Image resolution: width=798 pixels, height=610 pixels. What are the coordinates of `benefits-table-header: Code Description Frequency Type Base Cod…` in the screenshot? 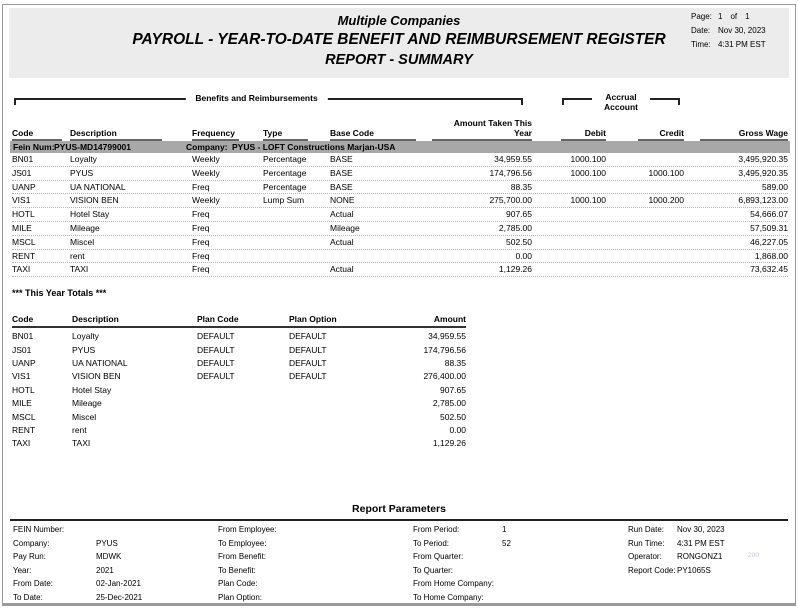 It's located at (400, 126).